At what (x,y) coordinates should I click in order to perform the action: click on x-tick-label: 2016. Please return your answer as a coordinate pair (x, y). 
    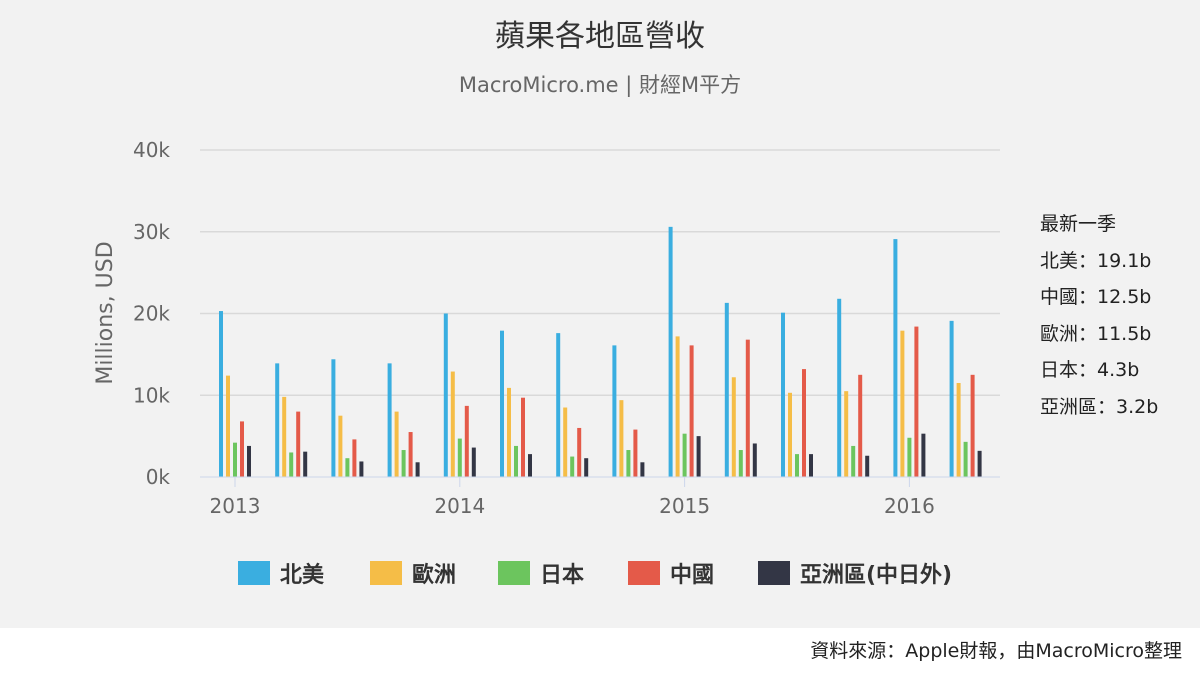
    Looking at the image, I should click on (909, 506).